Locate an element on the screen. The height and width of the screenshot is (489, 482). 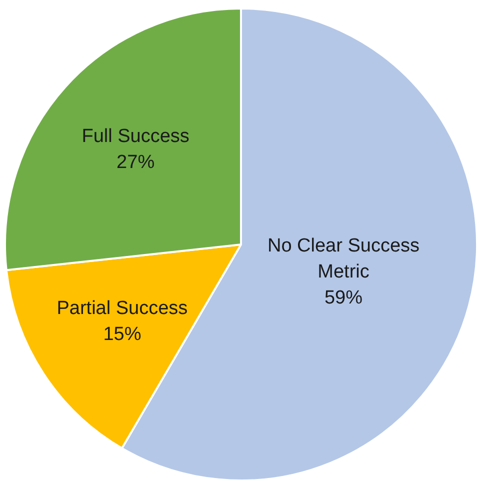
data-label: 15% is located at coordinates (122, 334).